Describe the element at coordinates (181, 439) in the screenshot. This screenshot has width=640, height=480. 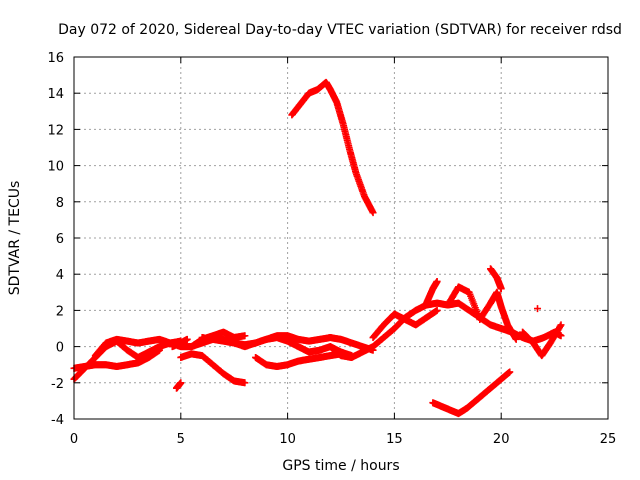
I see `x-tick-label: 5` at that location.